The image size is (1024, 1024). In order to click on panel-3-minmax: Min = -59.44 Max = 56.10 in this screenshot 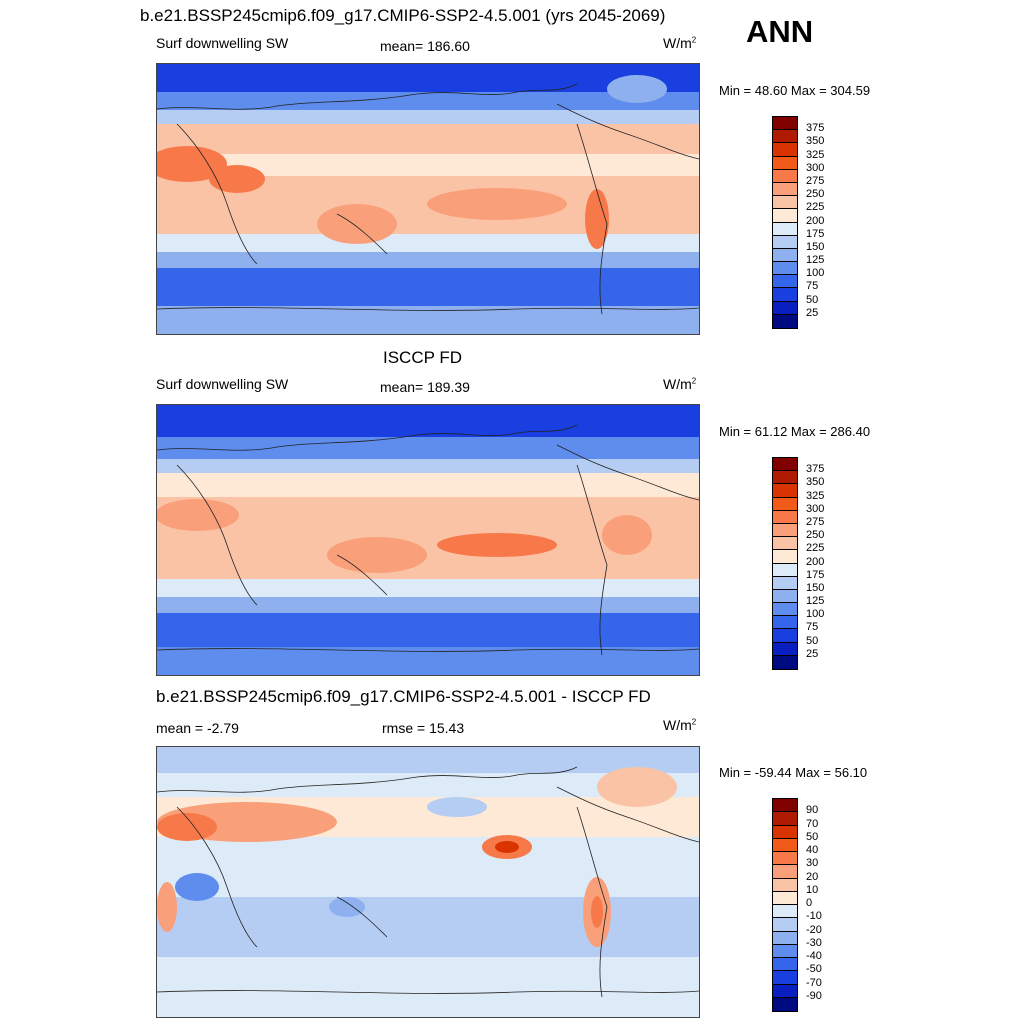, I will do `click(793, 772)`.